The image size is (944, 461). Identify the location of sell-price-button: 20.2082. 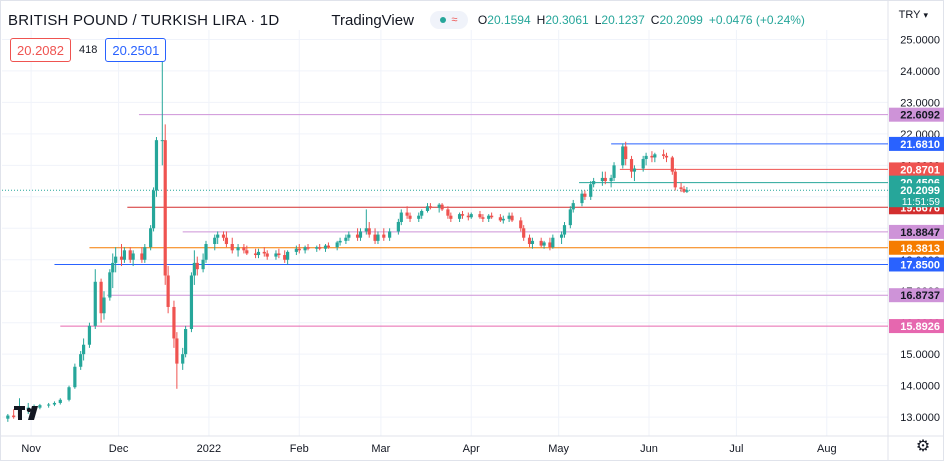
(40, 50).